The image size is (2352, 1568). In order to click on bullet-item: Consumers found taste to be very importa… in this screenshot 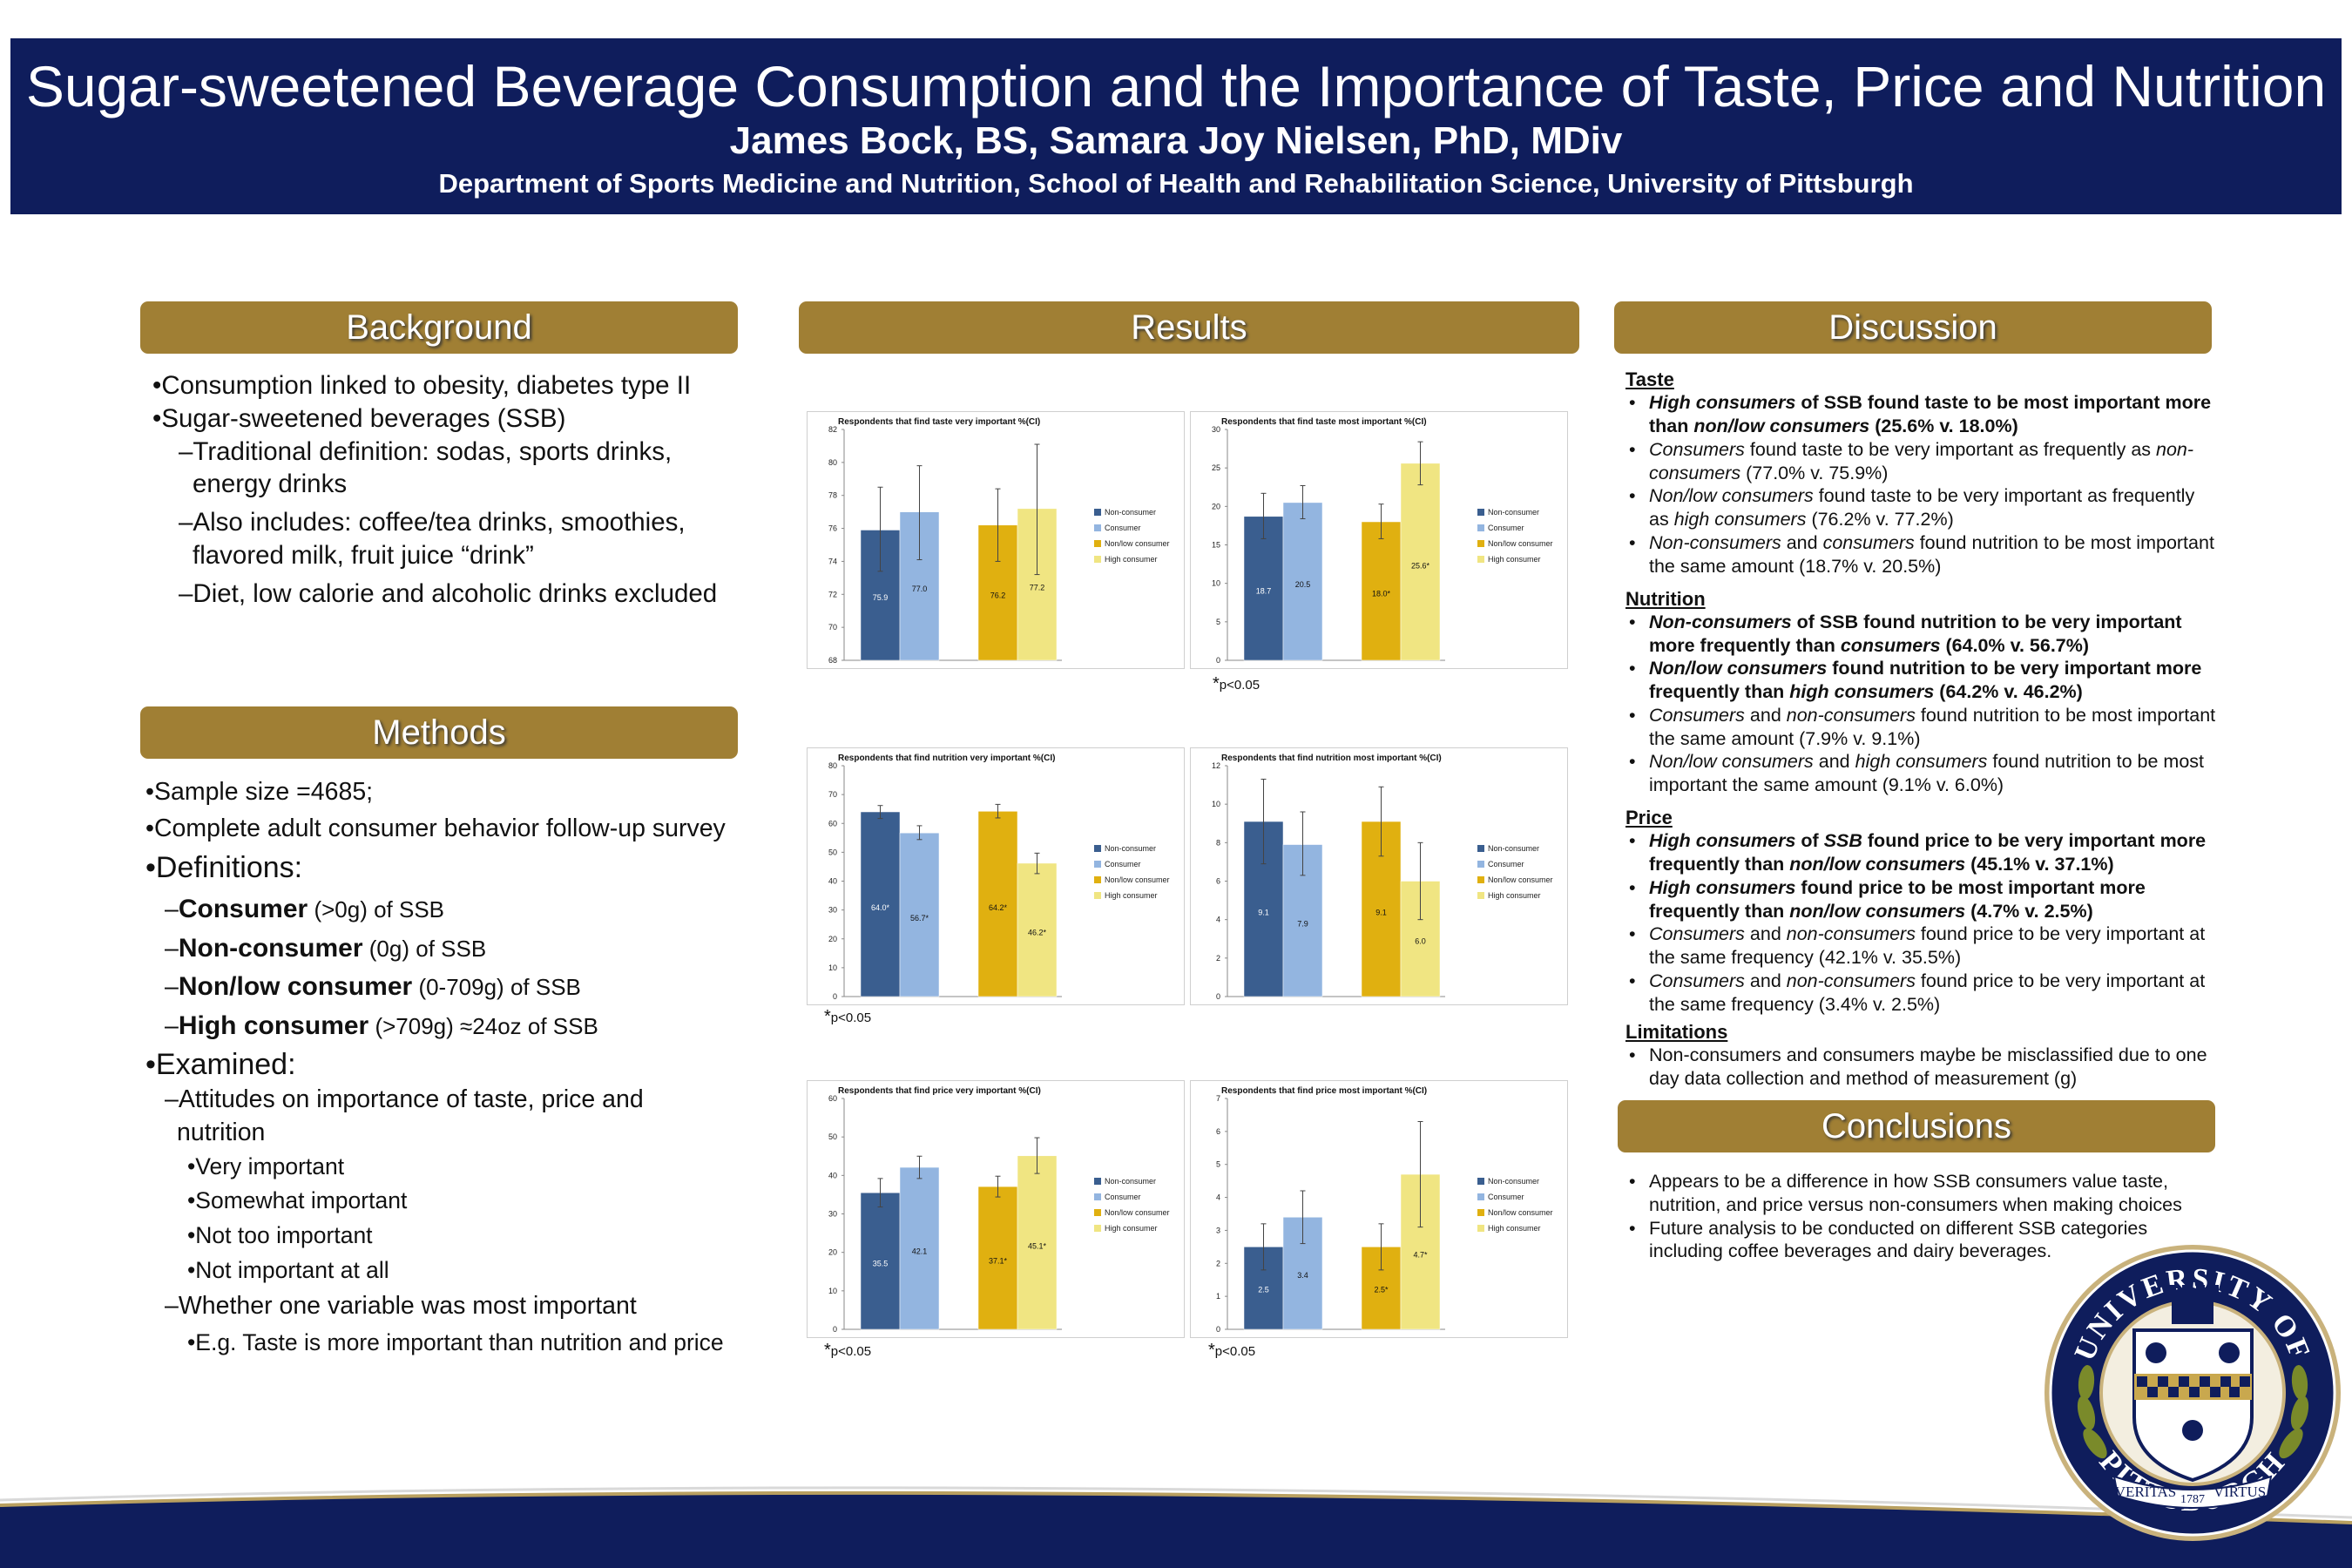, I will do `click(1921, 461)`.